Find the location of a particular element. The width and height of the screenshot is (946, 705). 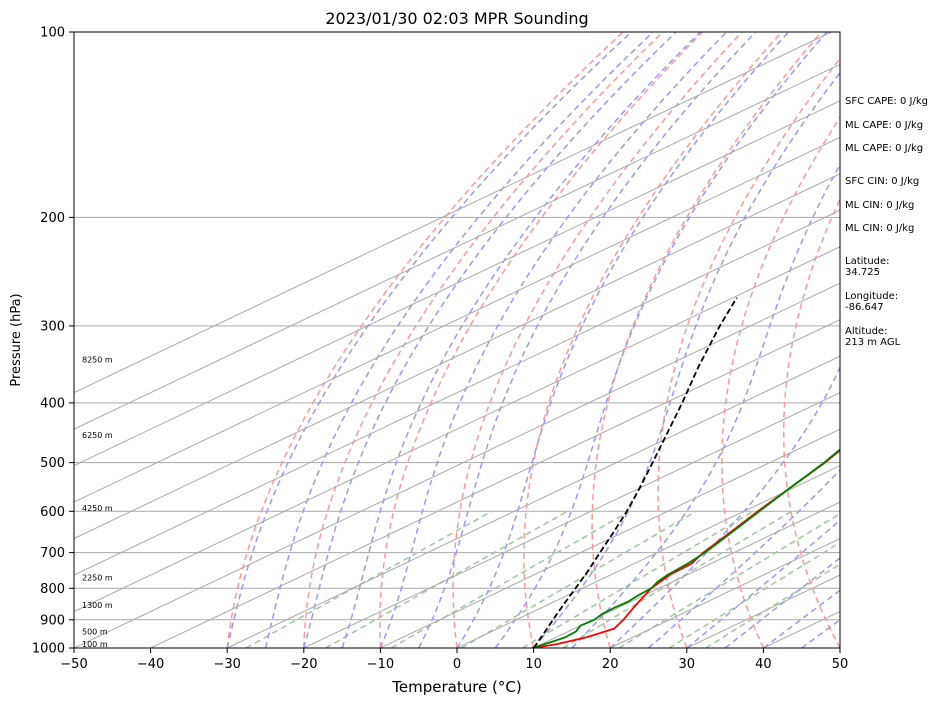

x-tick-label: 20 is located at coordinates (610, 664).